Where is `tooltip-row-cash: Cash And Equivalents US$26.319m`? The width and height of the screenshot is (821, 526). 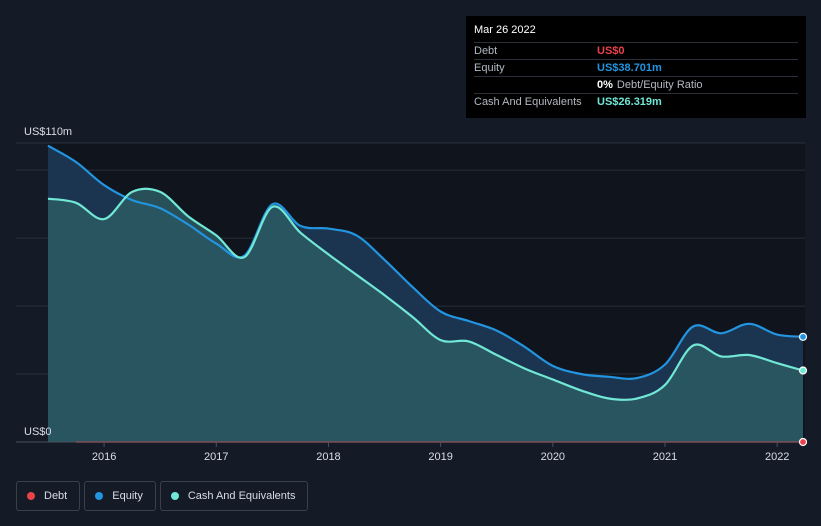
tooltip-row-cash: Cash And Equivalents US$26.319m is located at coordinates (636, 101).